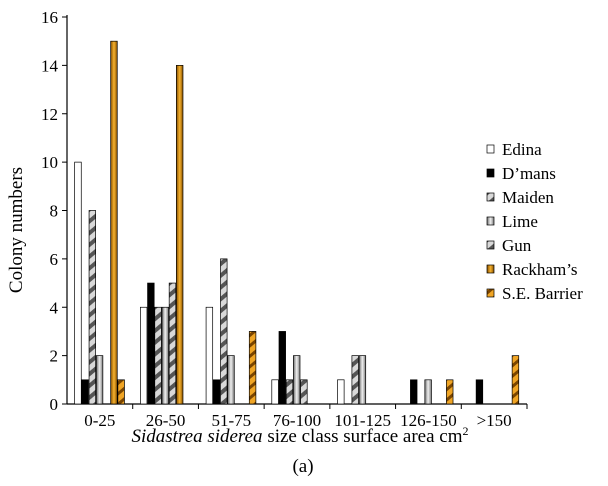 The image size is (608, 486). I want to click on legend-label: Edina, so click(522, 149).